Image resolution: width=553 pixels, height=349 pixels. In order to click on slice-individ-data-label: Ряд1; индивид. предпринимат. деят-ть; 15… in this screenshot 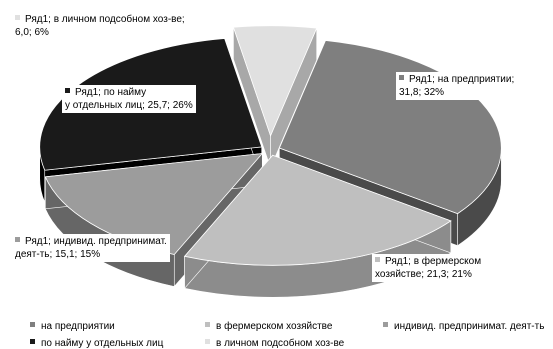, I will do `click(91, 248)`.